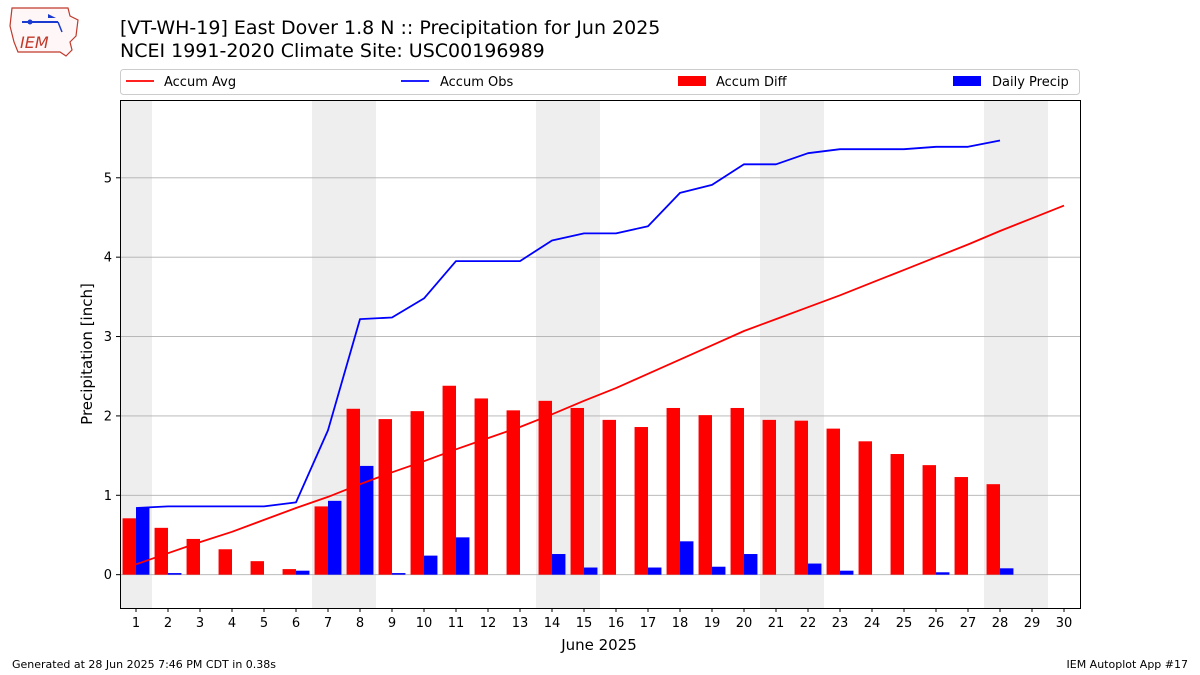 This screenshot has width=1200, height=675. Describe the element at coordinates (1030, 82) in the screenshot. I see `legend-label-daily-precip: Daily Precip` at that location.